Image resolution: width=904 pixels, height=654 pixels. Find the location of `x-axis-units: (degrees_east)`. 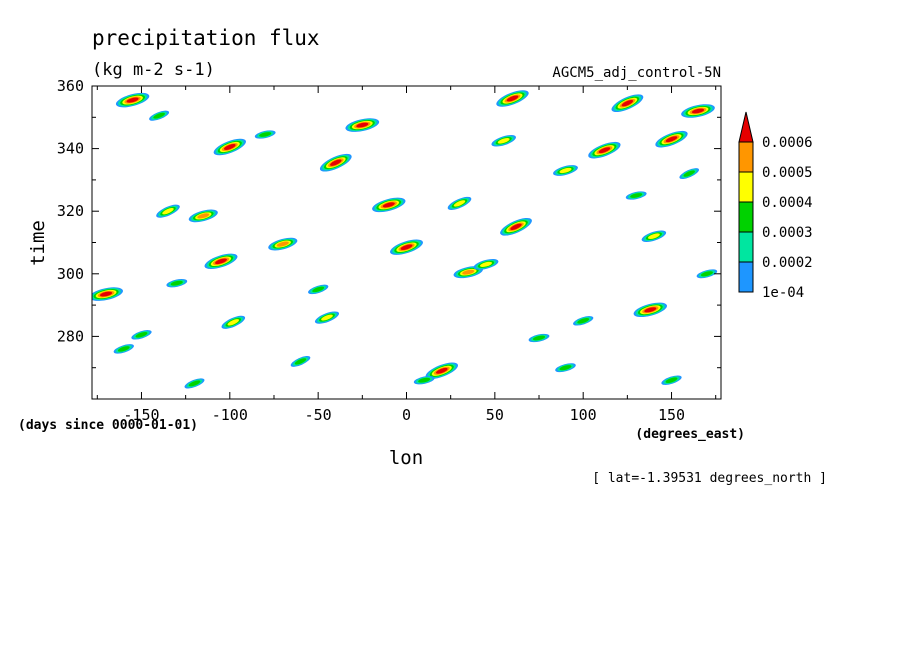

x-axis-units: (degrees_east) is located at coordinates (690, 434).